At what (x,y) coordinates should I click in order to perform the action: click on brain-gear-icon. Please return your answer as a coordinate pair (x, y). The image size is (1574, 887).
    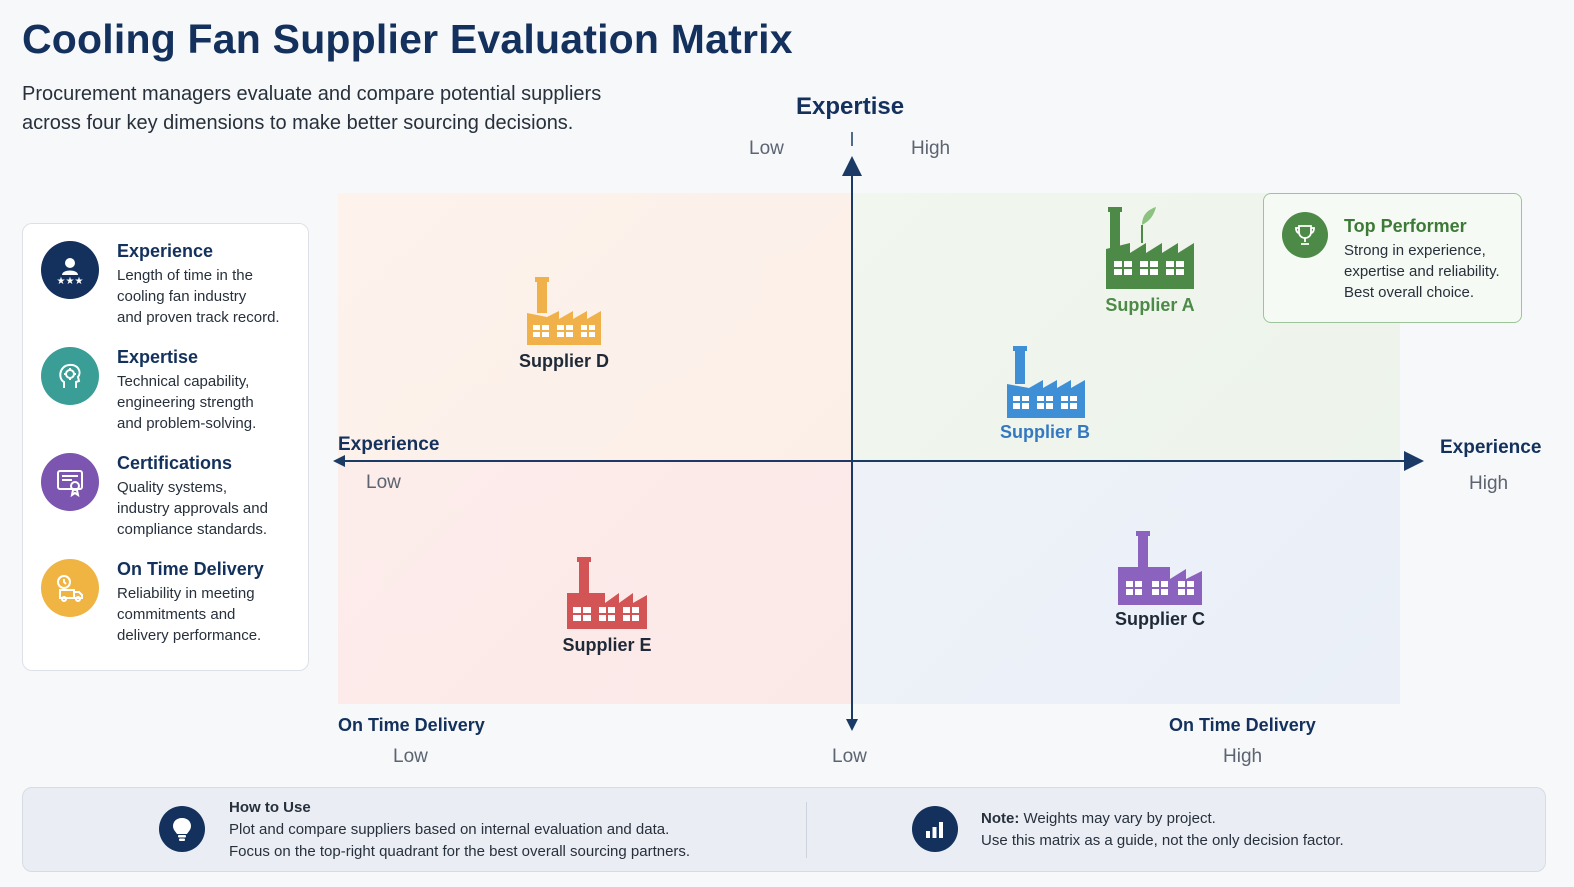
    Looking at the image, I should click on (70, 376).